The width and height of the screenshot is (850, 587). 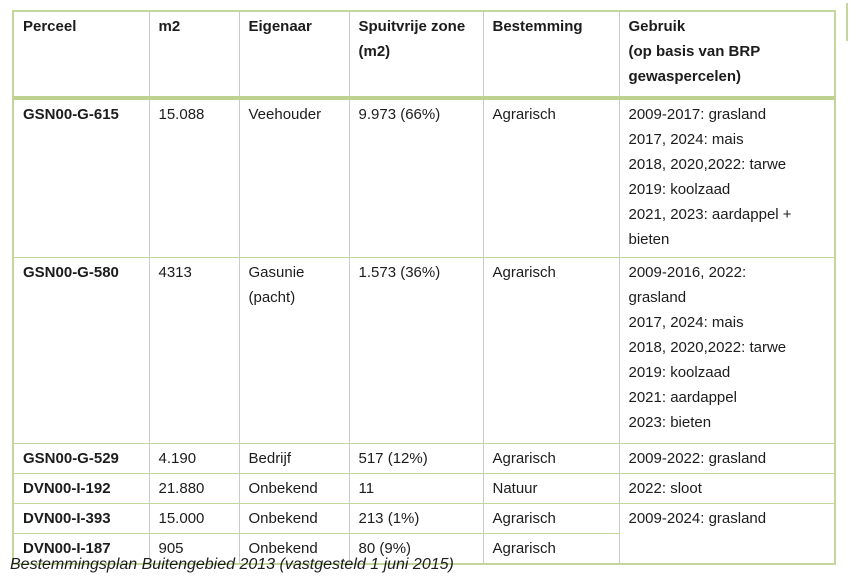 What do you see at coordinates (416, 548) in the screenshot?
I see `cell-spuitvrije-zone: 80 (9%)` at bounding box center [416, 548].